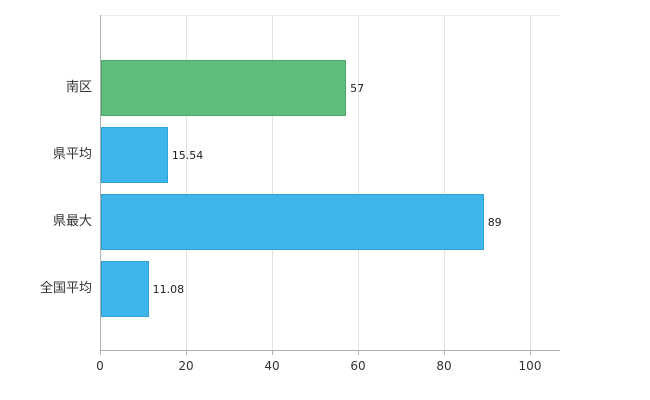  I want to click on value-label: 57, so click(357, 88).